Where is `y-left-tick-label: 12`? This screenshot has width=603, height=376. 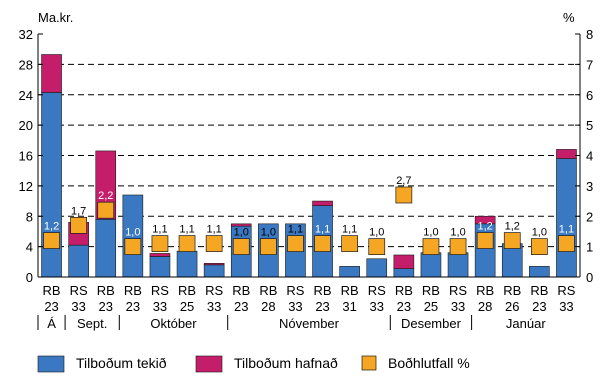
y-left-tick-label: 12 is located at coordinates (26, 186).